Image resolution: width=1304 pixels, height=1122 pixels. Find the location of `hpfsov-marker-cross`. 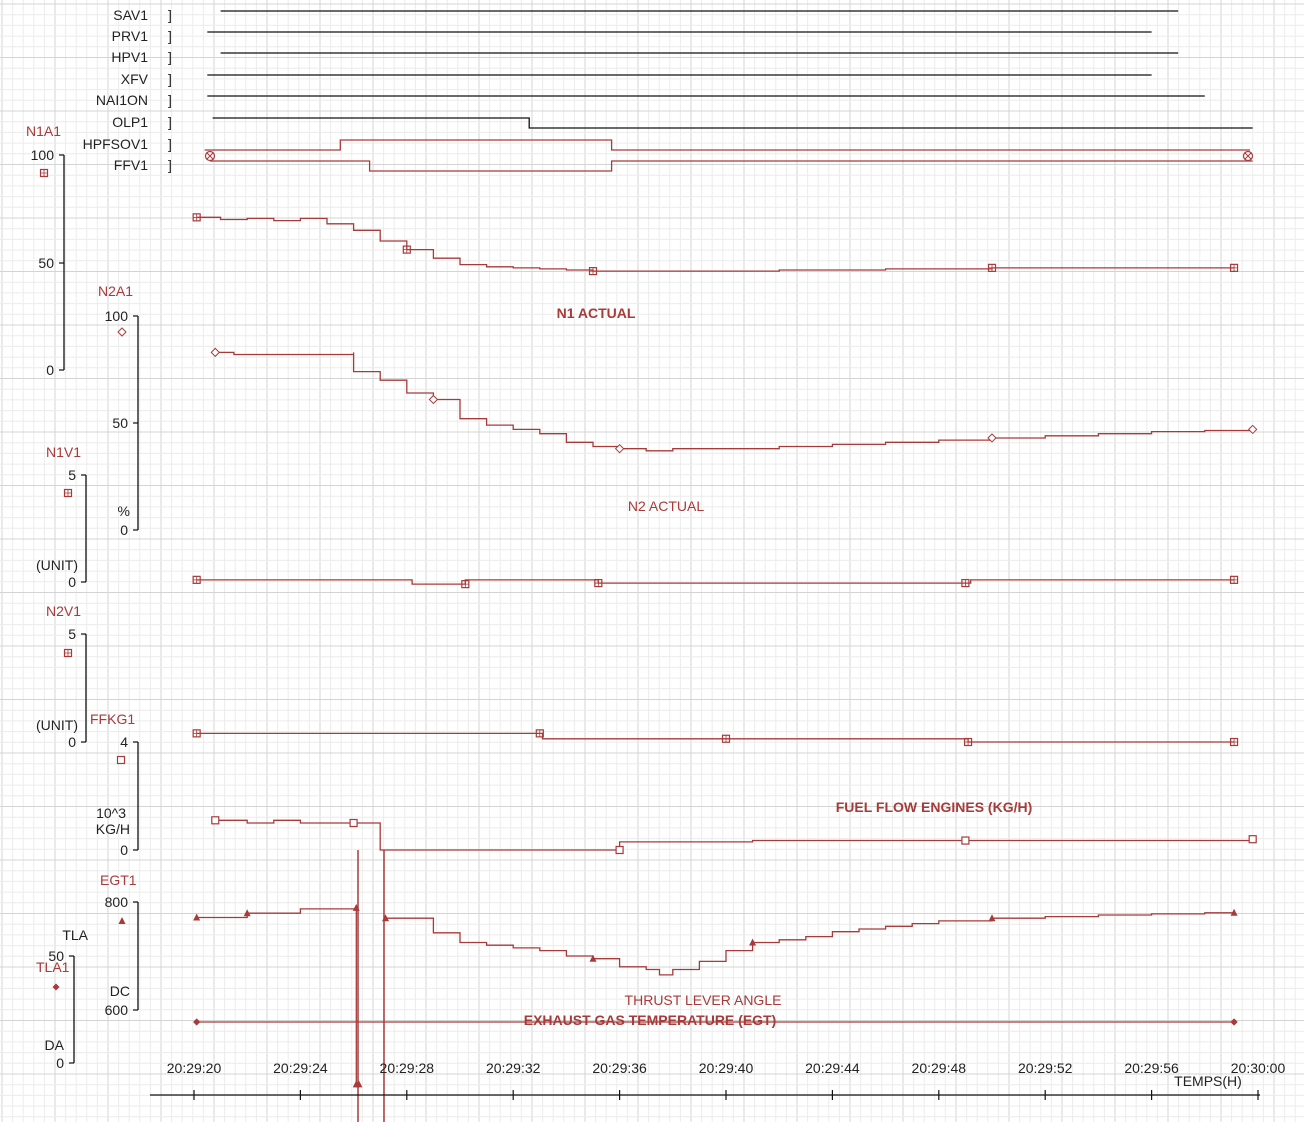

hpfsov-marker-cross is located at coordinates (210, 156).